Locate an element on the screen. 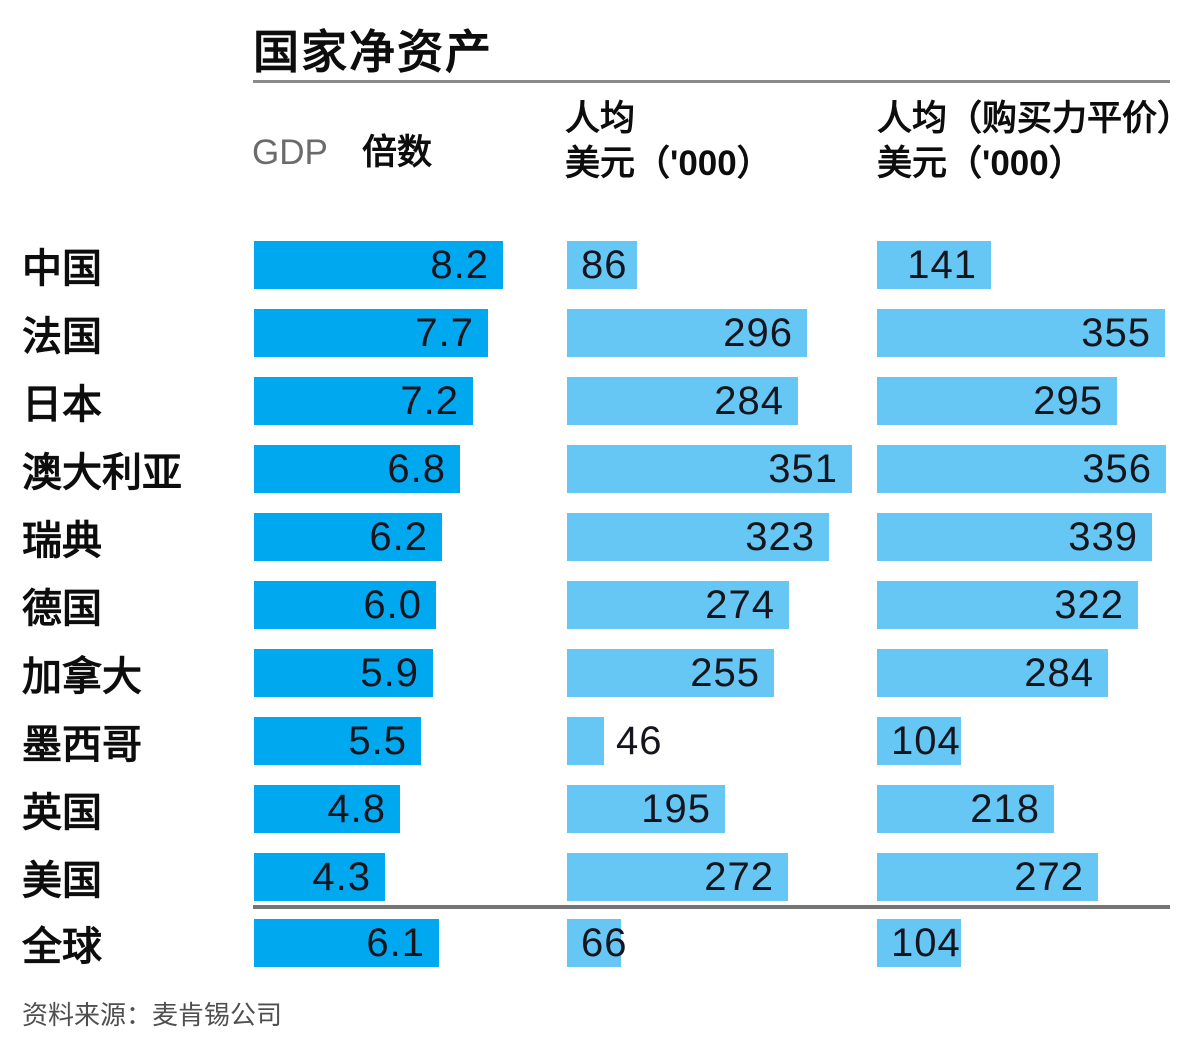 This screenshot has height=1037, width=1200. bar-s2-全球: 66 is located at coordinates (597, 943).